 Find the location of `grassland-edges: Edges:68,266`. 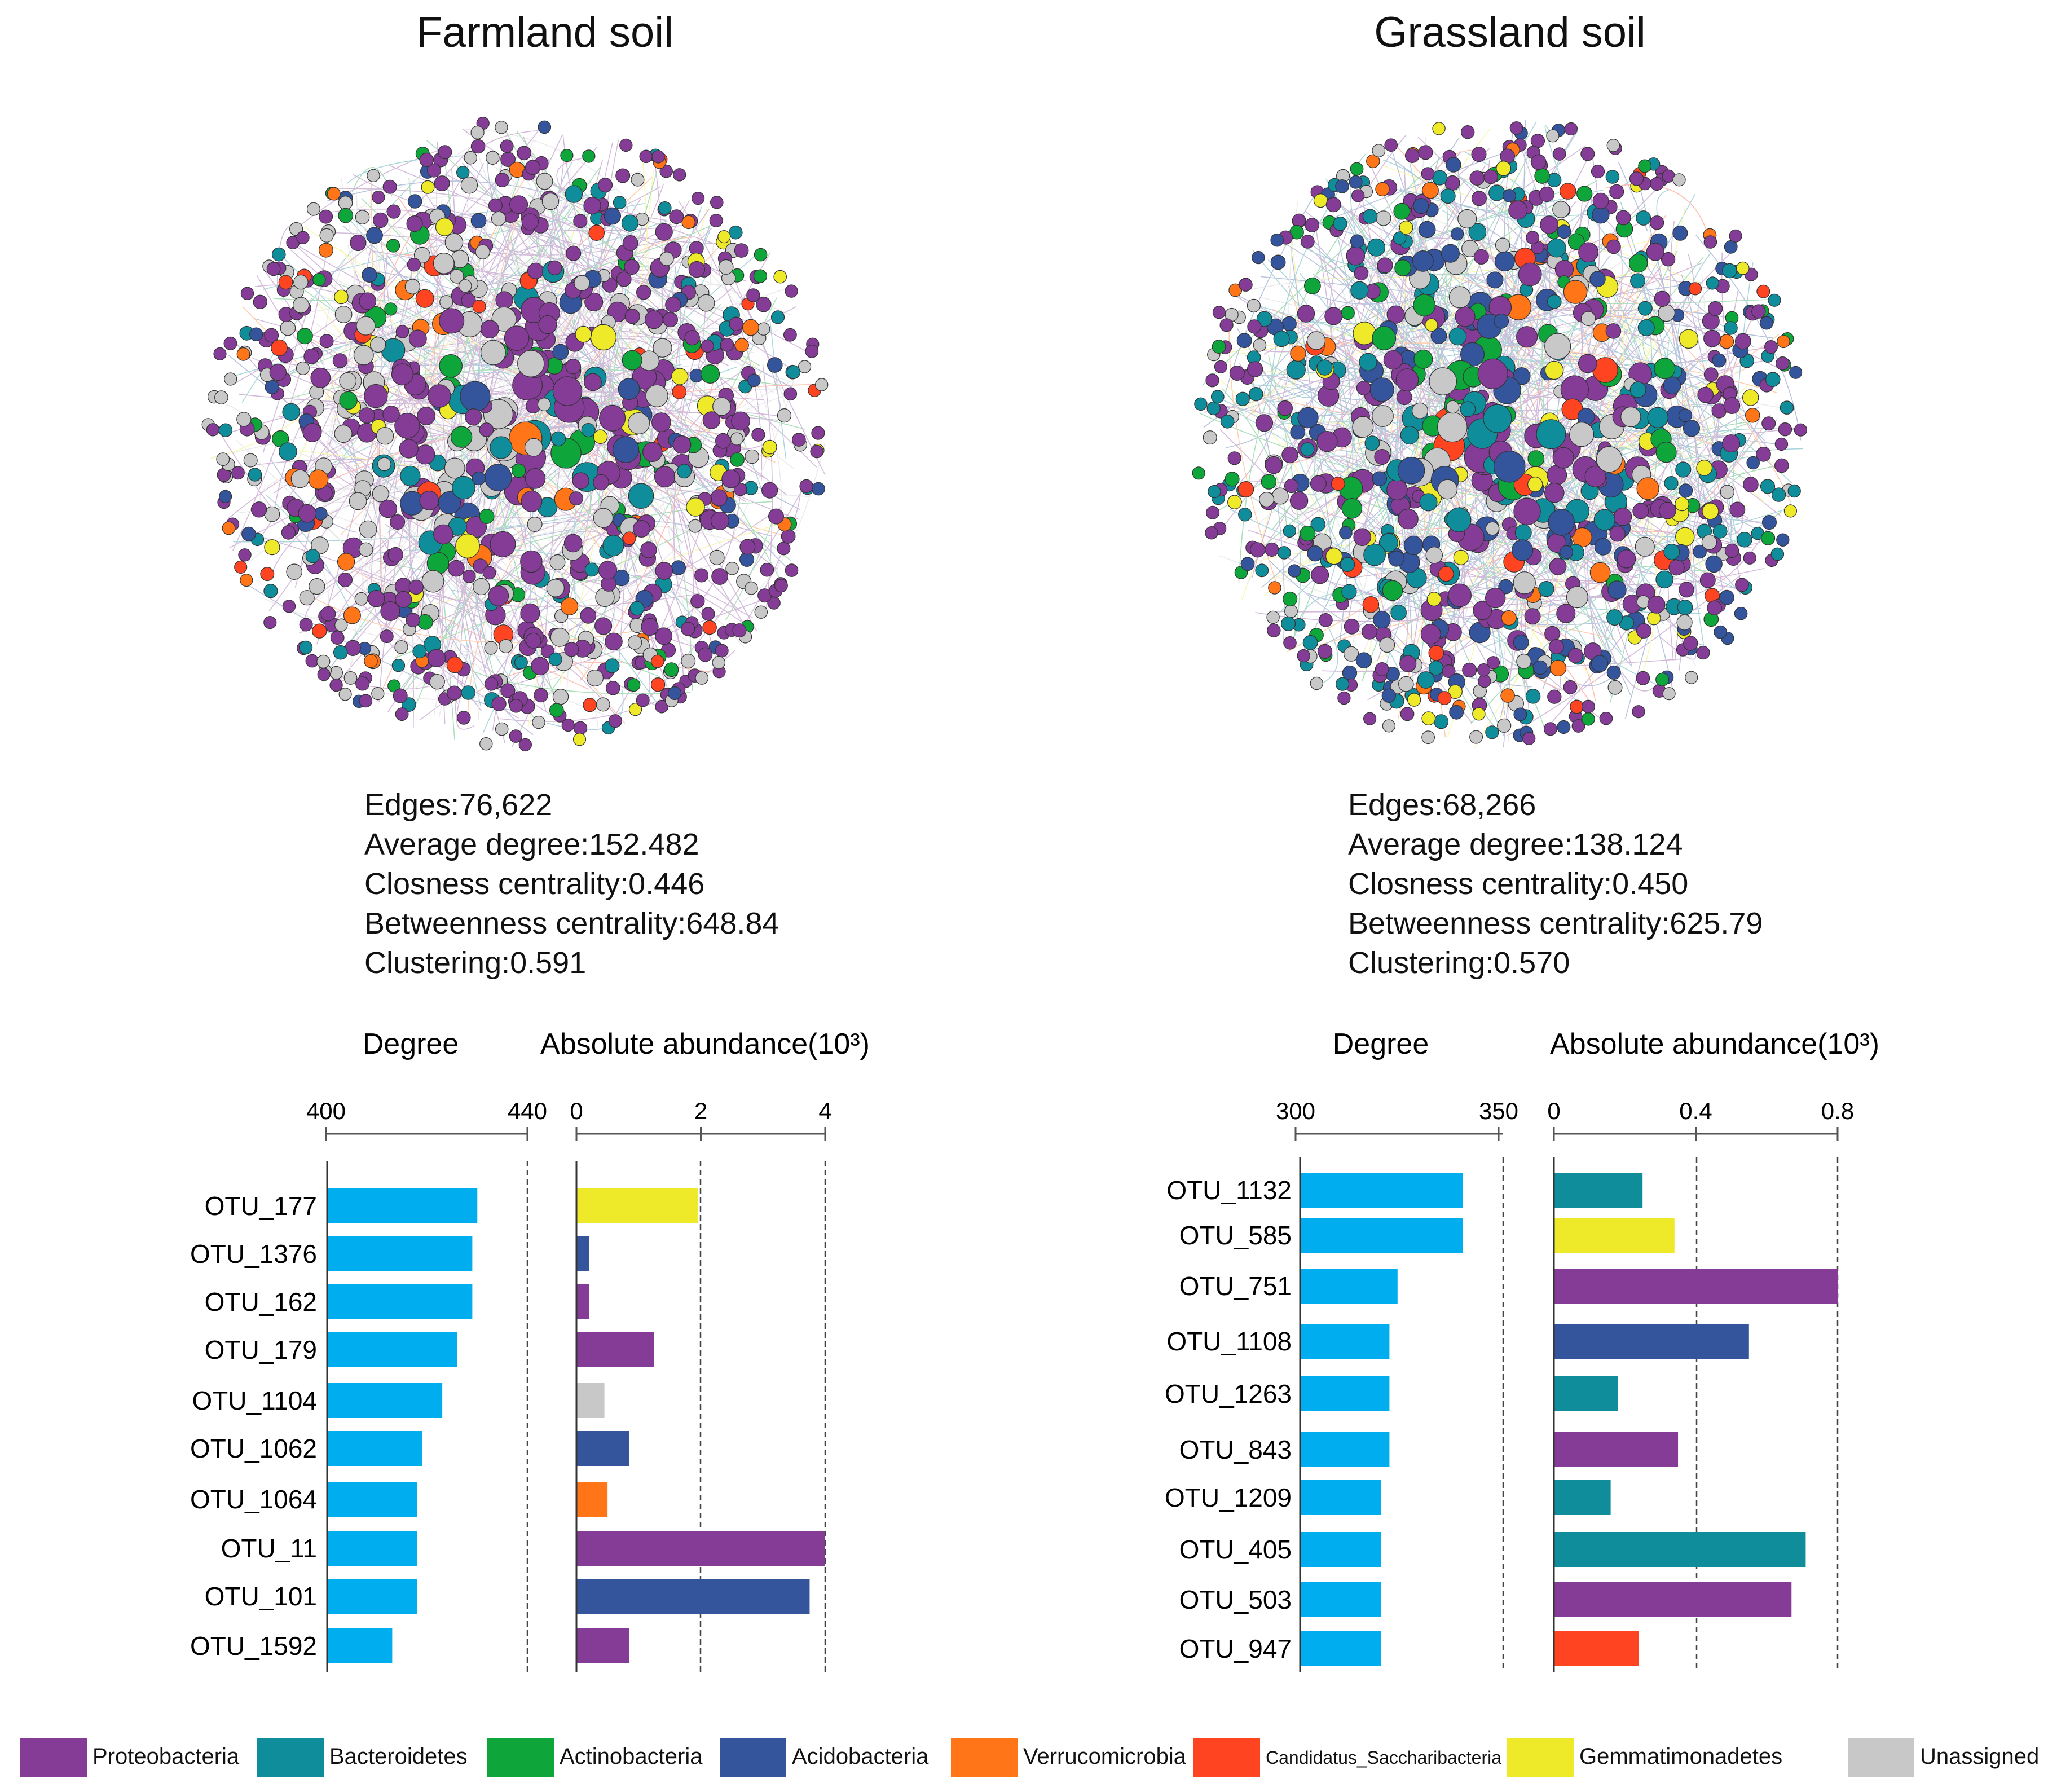

grassland-edges: Edges:68,266 is located at coordinates (1442, 805).